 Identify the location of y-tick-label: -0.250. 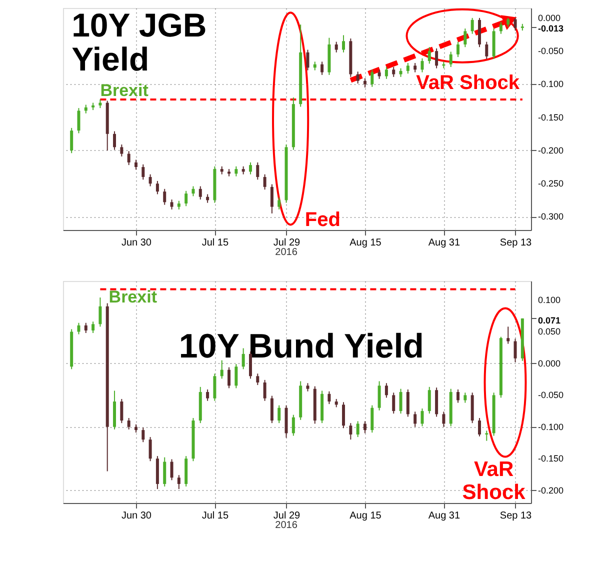
(551, 183).